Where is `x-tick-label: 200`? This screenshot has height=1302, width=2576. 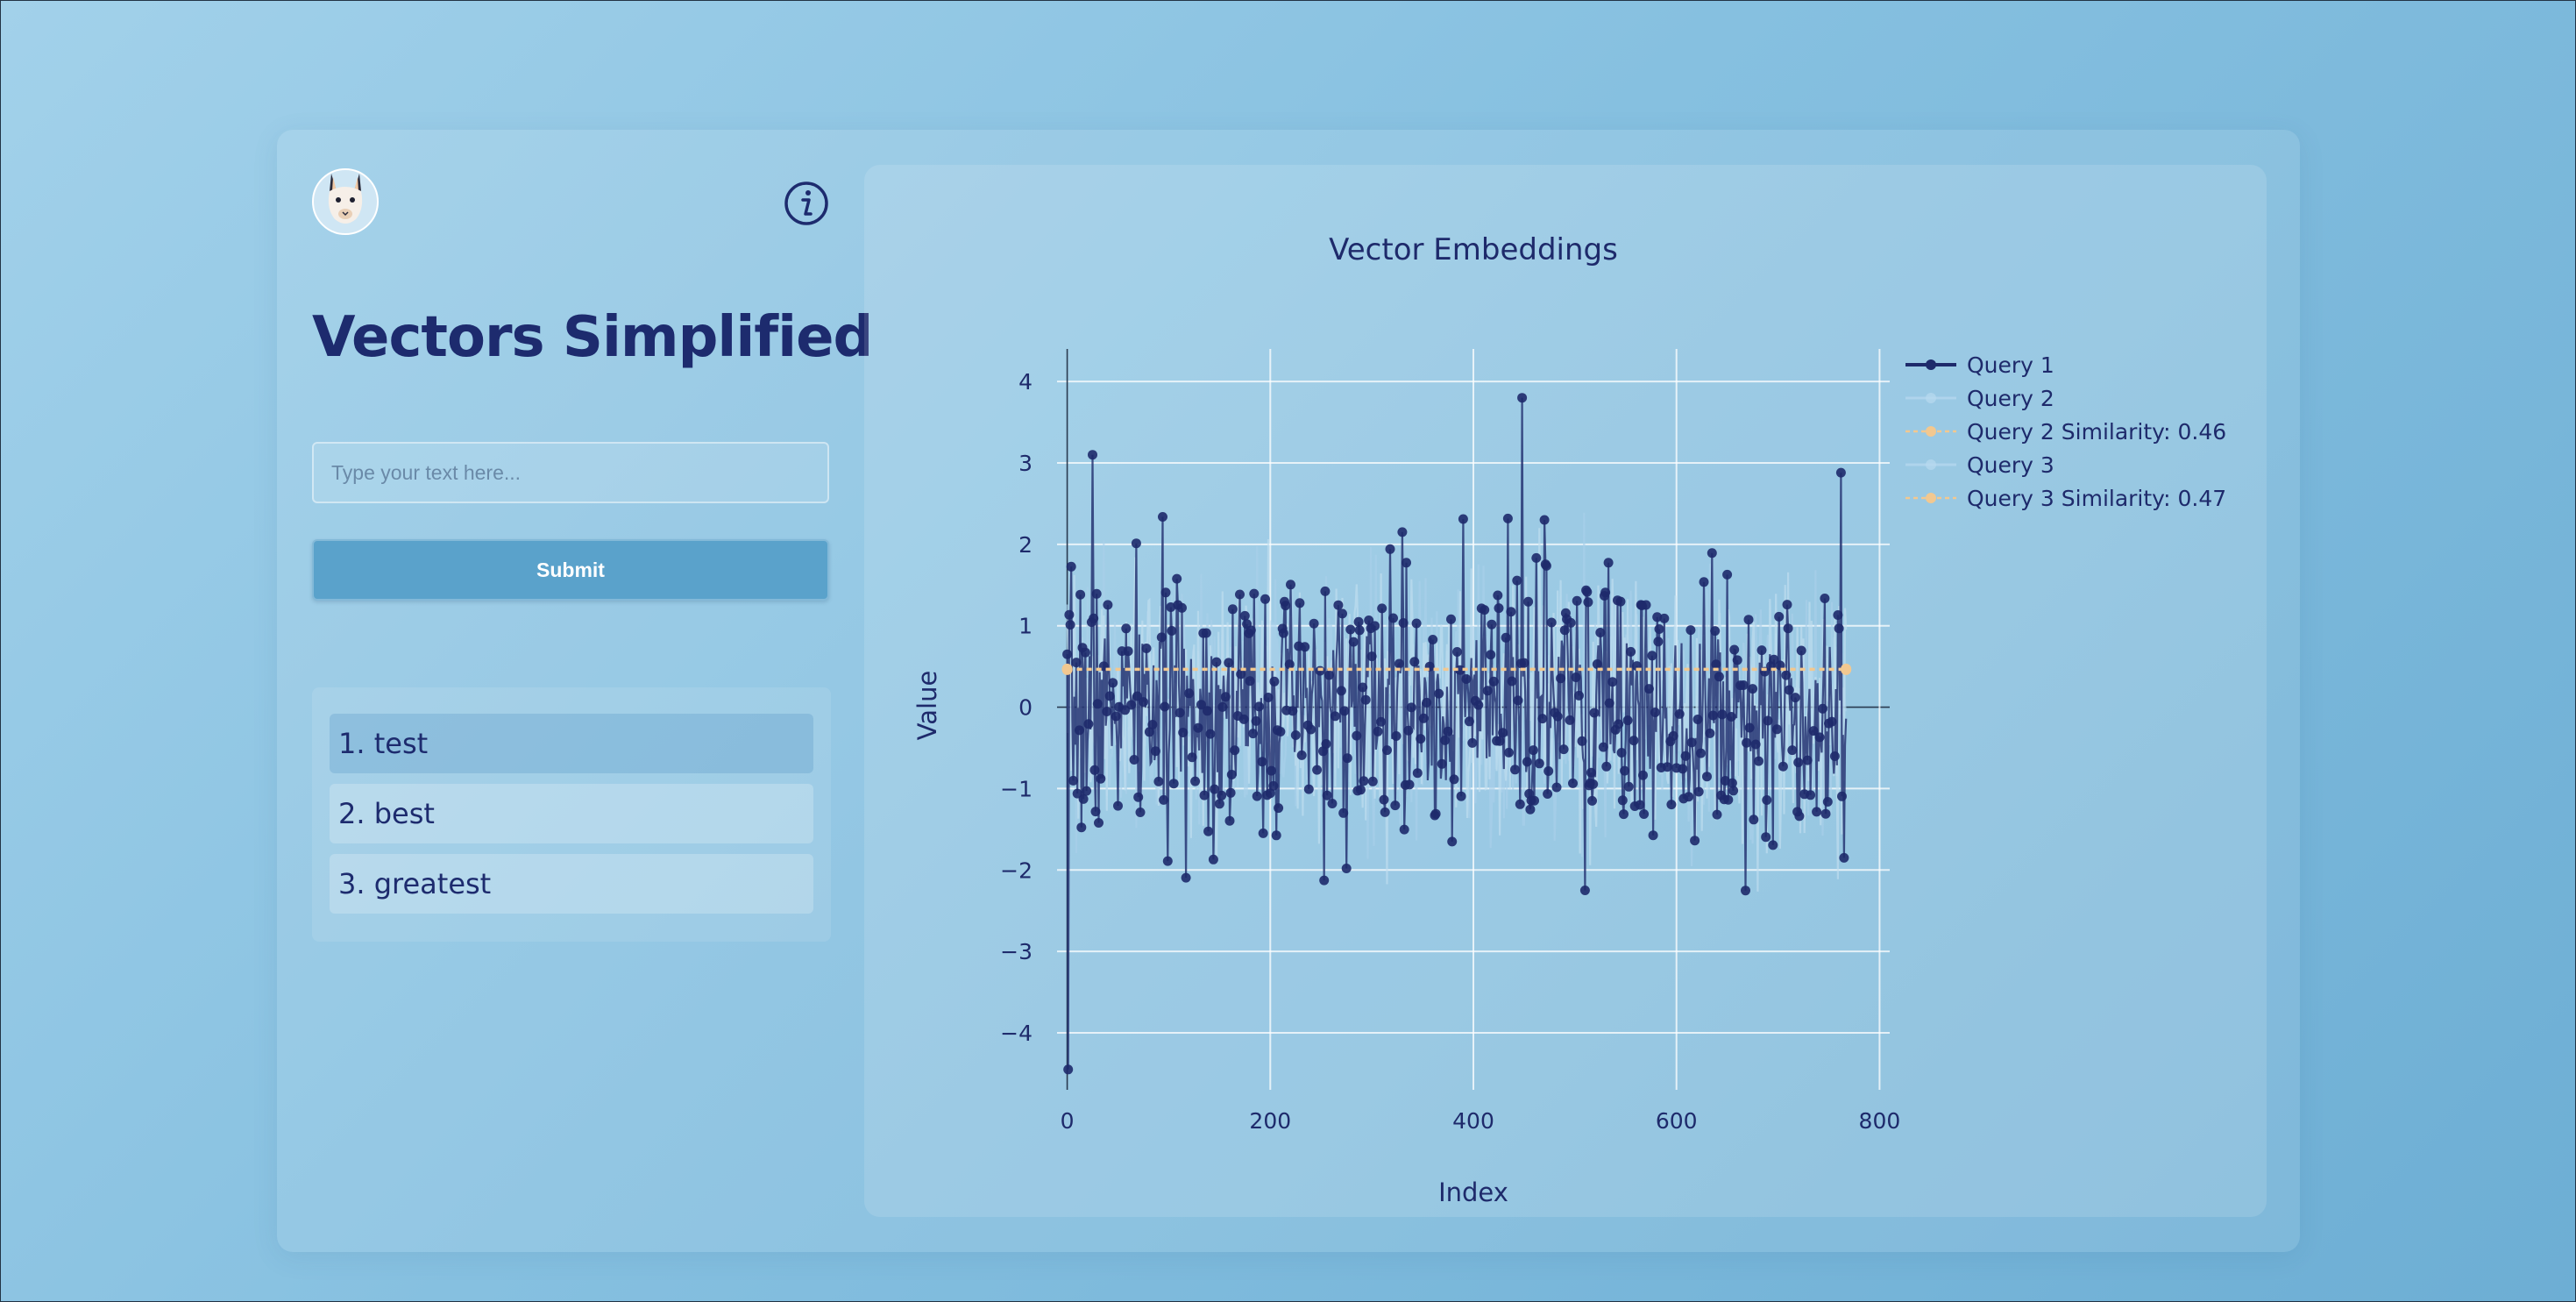
x-tick-label: 200 is located at coordinates (1270, 1121).